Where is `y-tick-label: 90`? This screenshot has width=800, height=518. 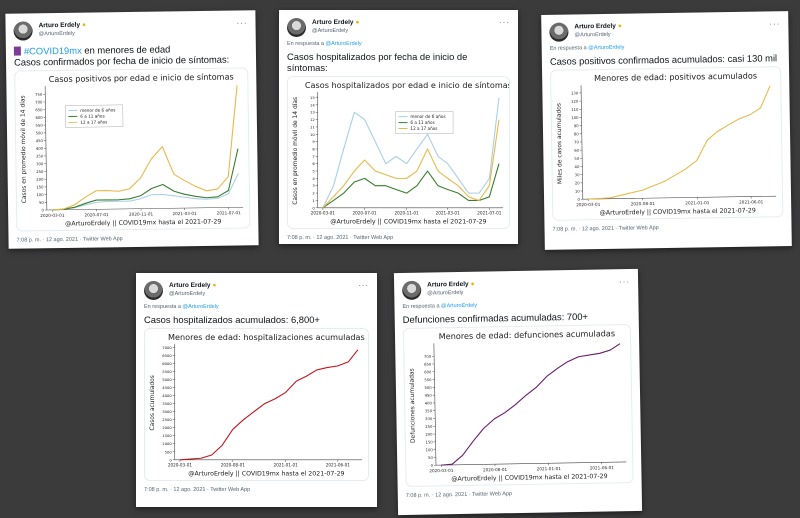
y-tick-label: 90 is located at coordinates (576, 126).